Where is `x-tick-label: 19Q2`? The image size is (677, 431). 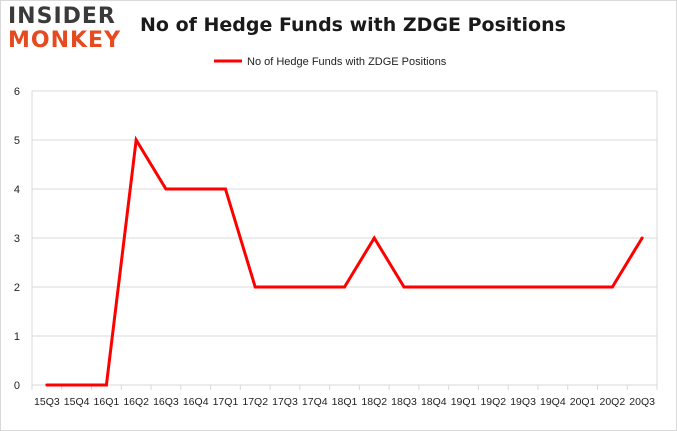
x-tick-label: 19Q2 is located at coordinates (493, 402).